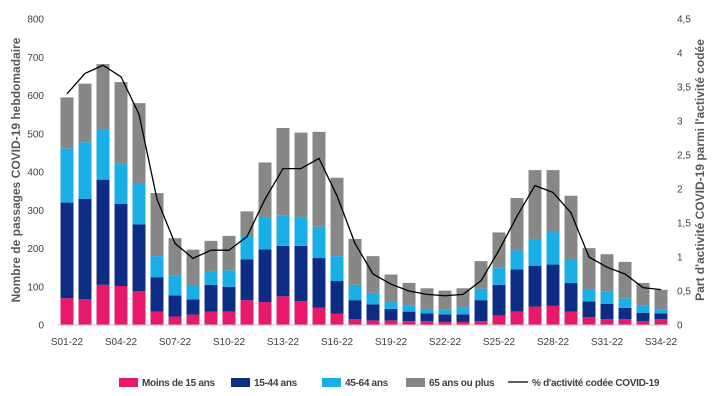 The height and width of the screenshot is (396, 715). Describe the element at coordinates (35, 287) in the screenshot. I see `y-tick-label: 100` at that location.